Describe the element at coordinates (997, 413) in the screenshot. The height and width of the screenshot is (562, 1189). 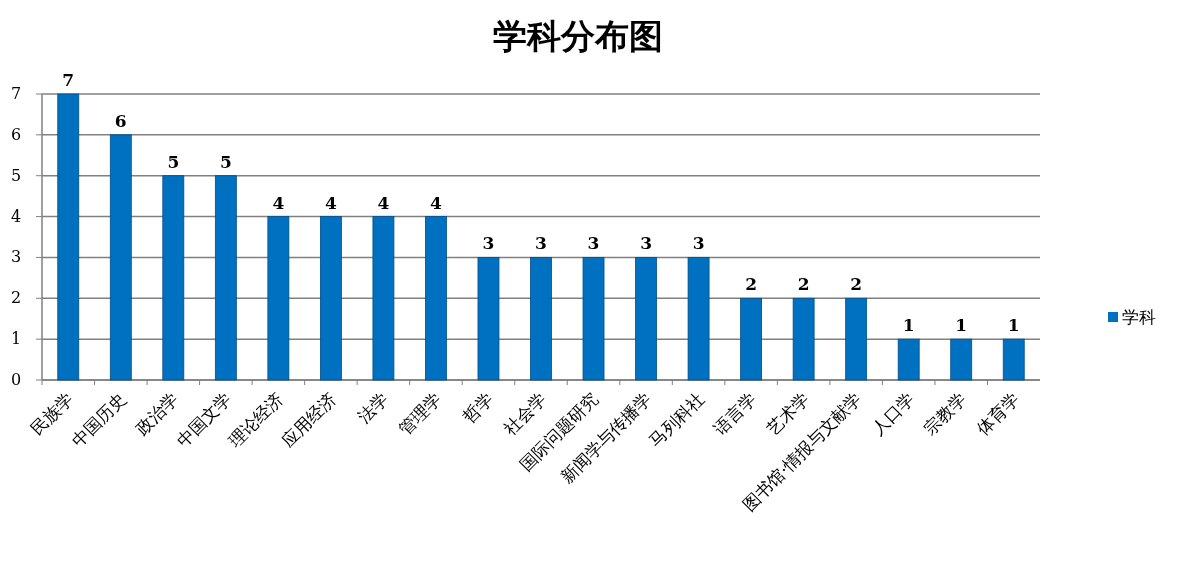
I see `x-tick-label: 体育学` at that location.